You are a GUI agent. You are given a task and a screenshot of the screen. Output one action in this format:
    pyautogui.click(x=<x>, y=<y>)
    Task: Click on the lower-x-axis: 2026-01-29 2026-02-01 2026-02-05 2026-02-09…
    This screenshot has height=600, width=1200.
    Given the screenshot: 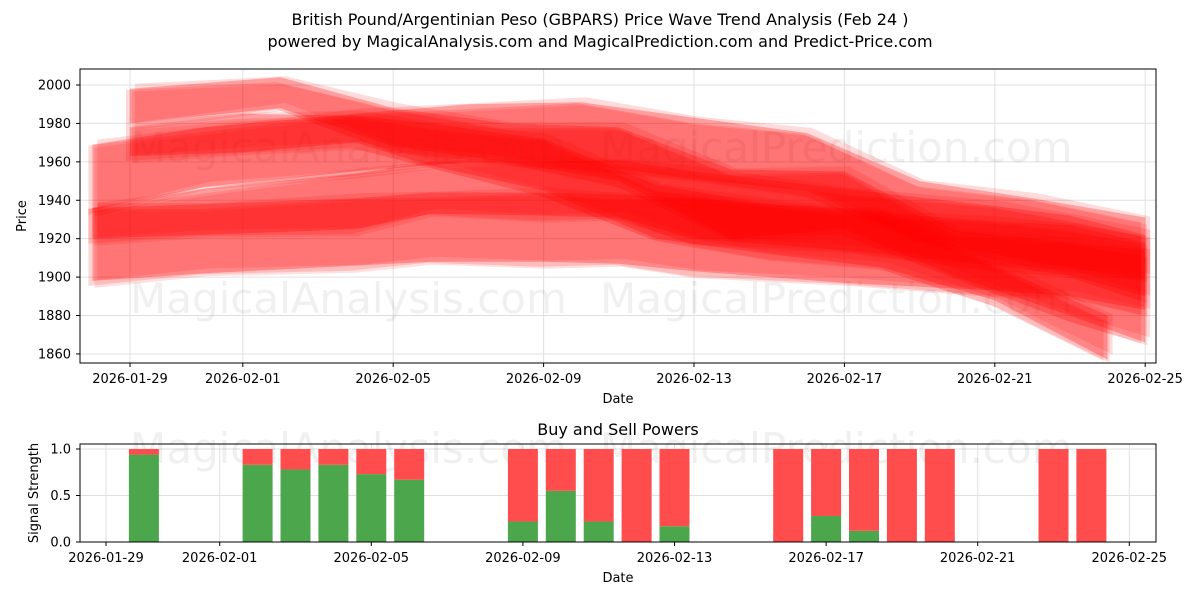 What is the action you would take?
    pyautogui.click(x=617, y=554)
    